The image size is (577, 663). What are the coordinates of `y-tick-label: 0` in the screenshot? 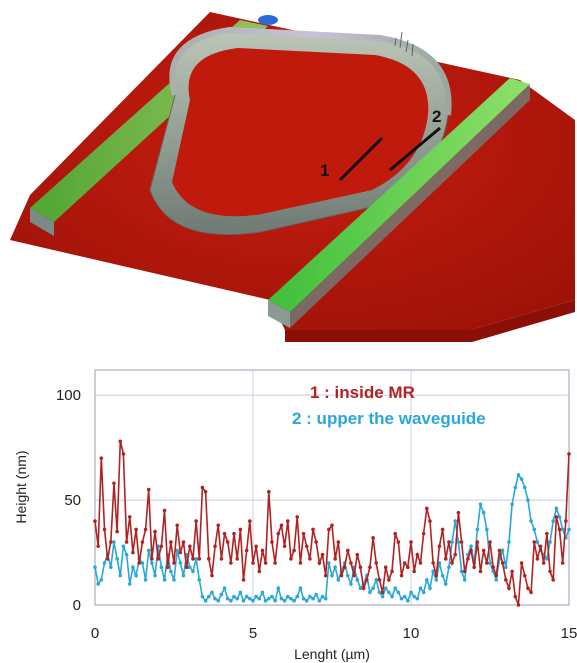 It's located at (77, 605).